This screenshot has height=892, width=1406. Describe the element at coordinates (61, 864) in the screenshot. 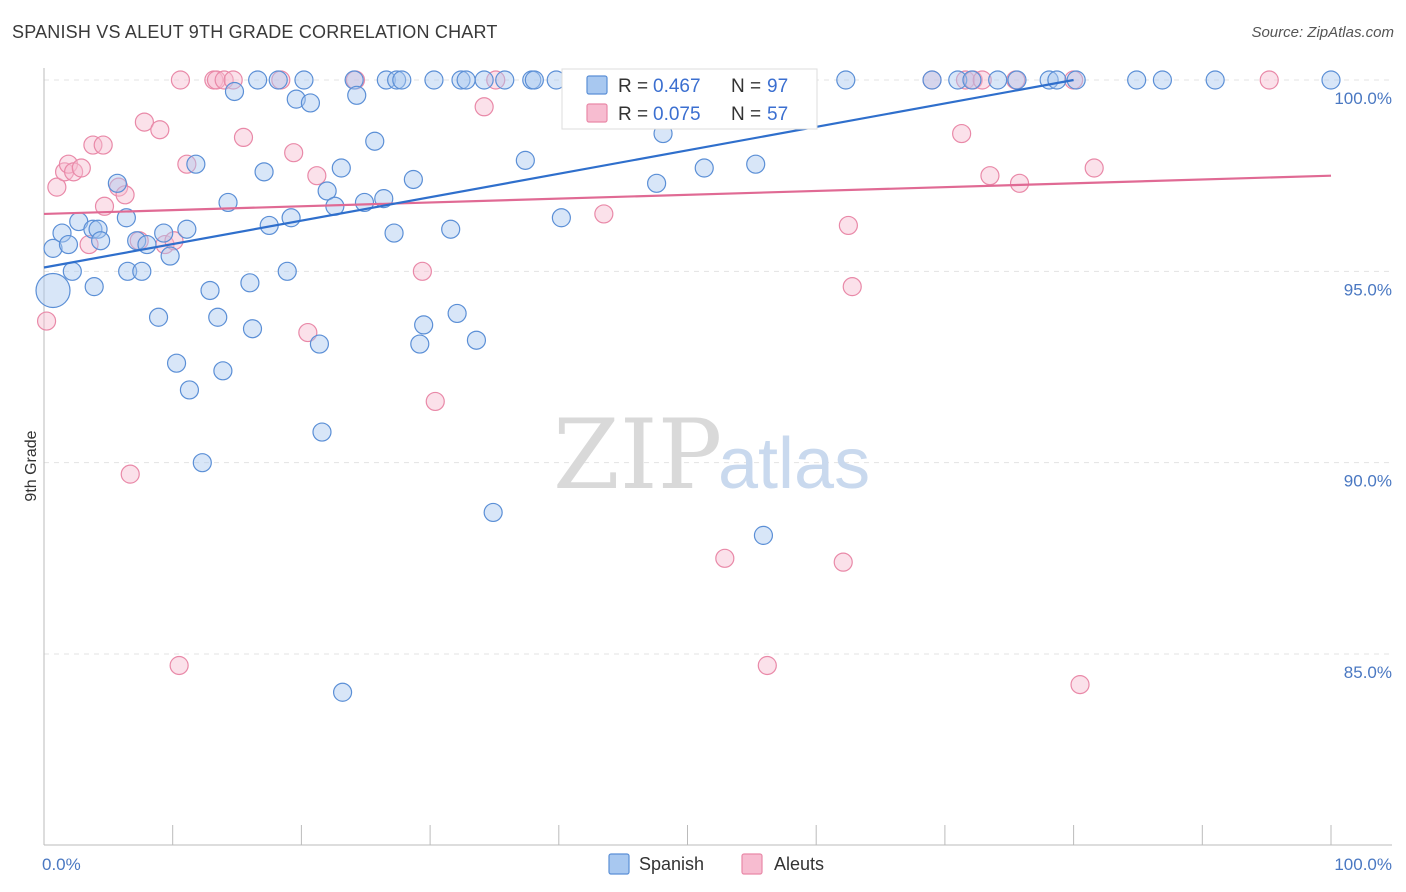

I see `x-tick-label-0: 0.0%` at that location.